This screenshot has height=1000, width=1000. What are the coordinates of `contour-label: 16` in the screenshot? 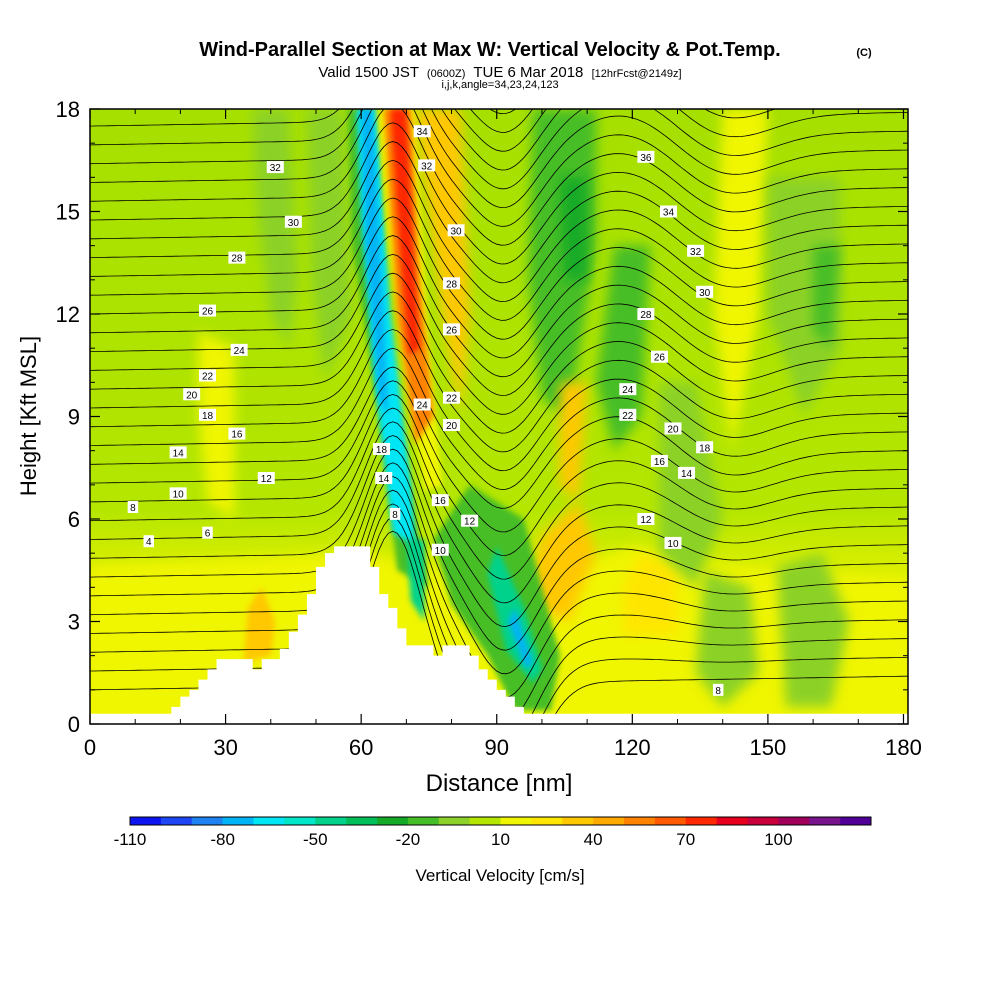 It's located at (441, 501).